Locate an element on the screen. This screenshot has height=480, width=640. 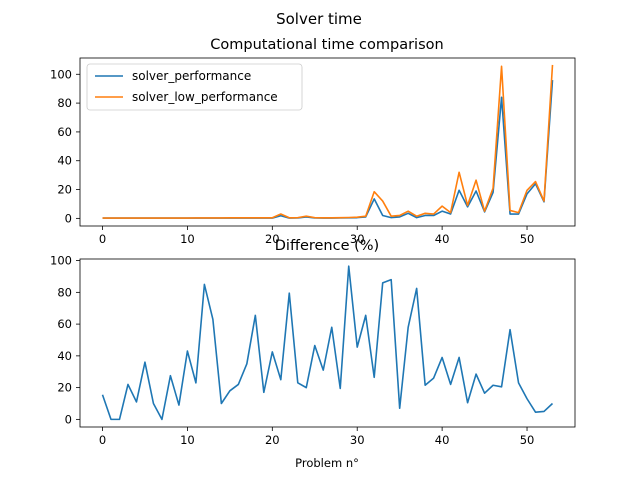
top-y-tick-label: 100 is located at coordinates (61, 74).